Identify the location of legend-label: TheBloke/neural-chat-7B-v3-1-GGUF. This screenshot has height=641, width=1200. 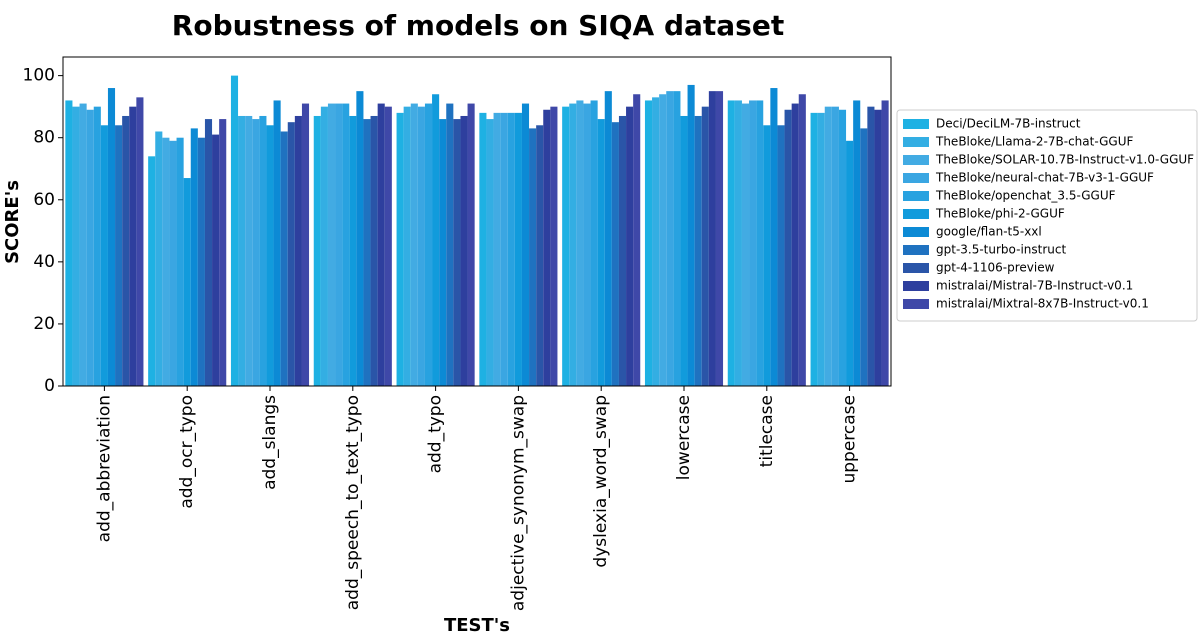
(1044, 178).